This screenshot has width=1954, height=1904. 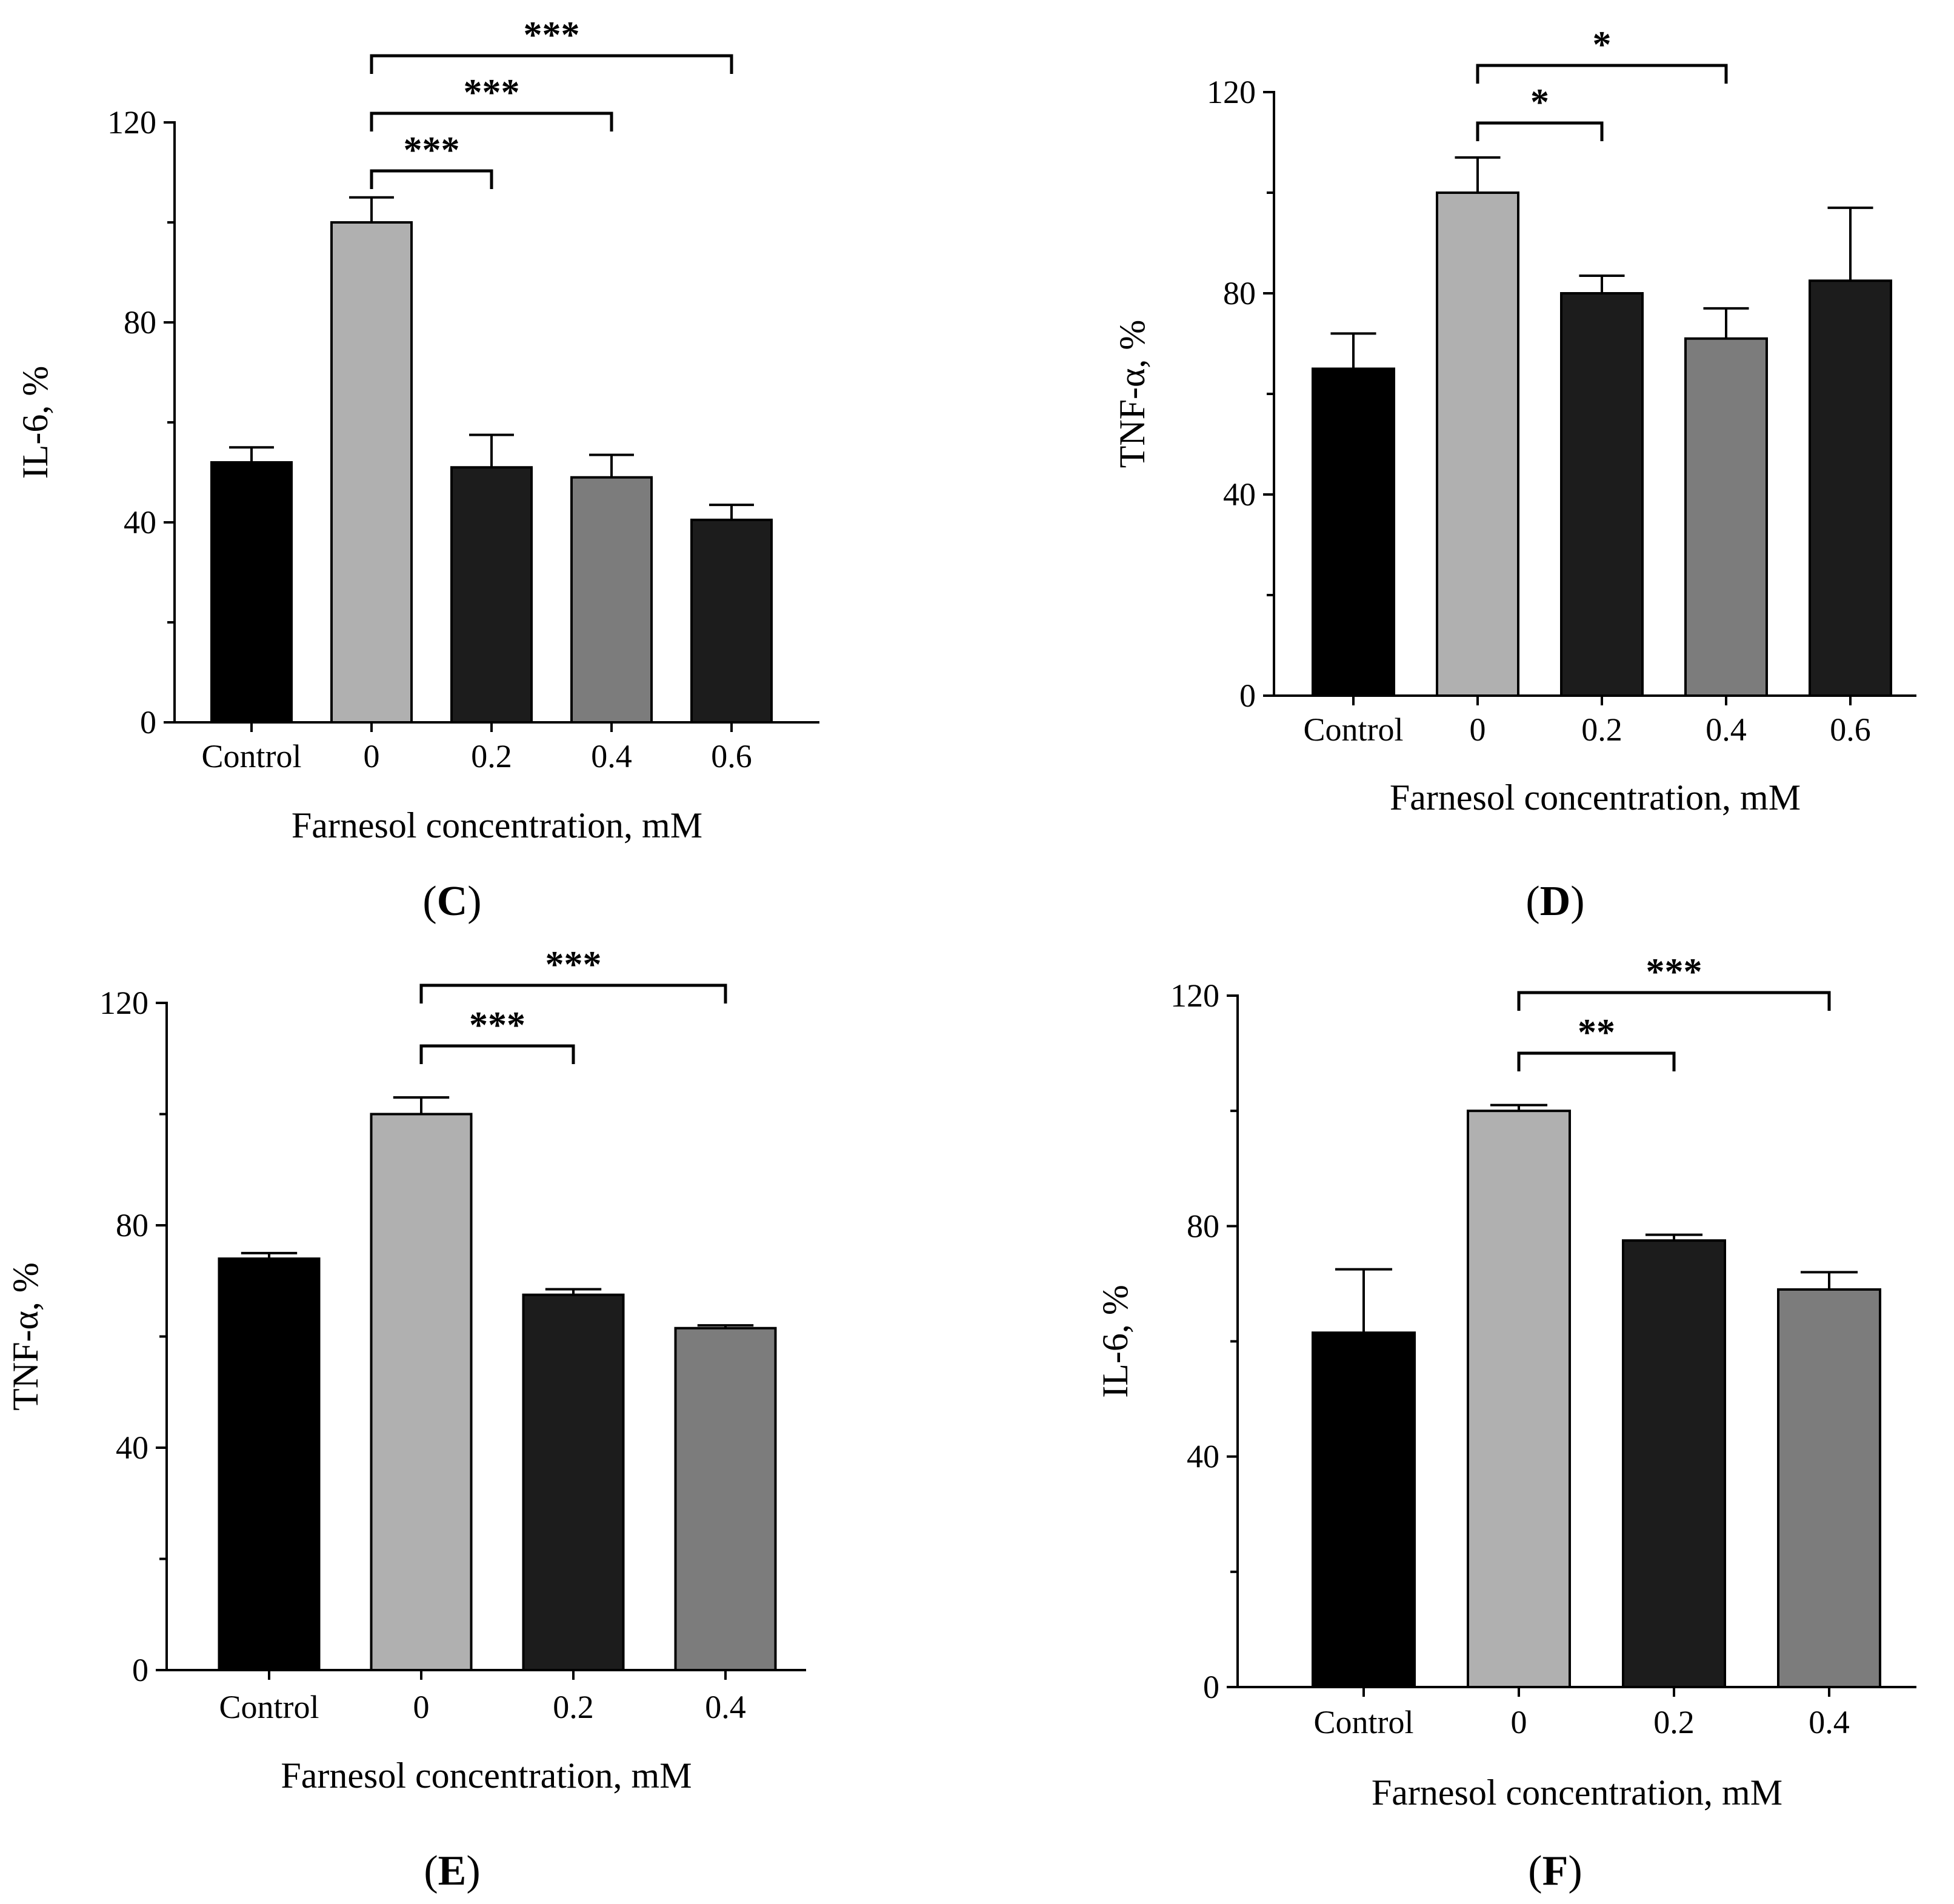 I want to click on panel-label-f: (F), so click(x=1555, y=1871).